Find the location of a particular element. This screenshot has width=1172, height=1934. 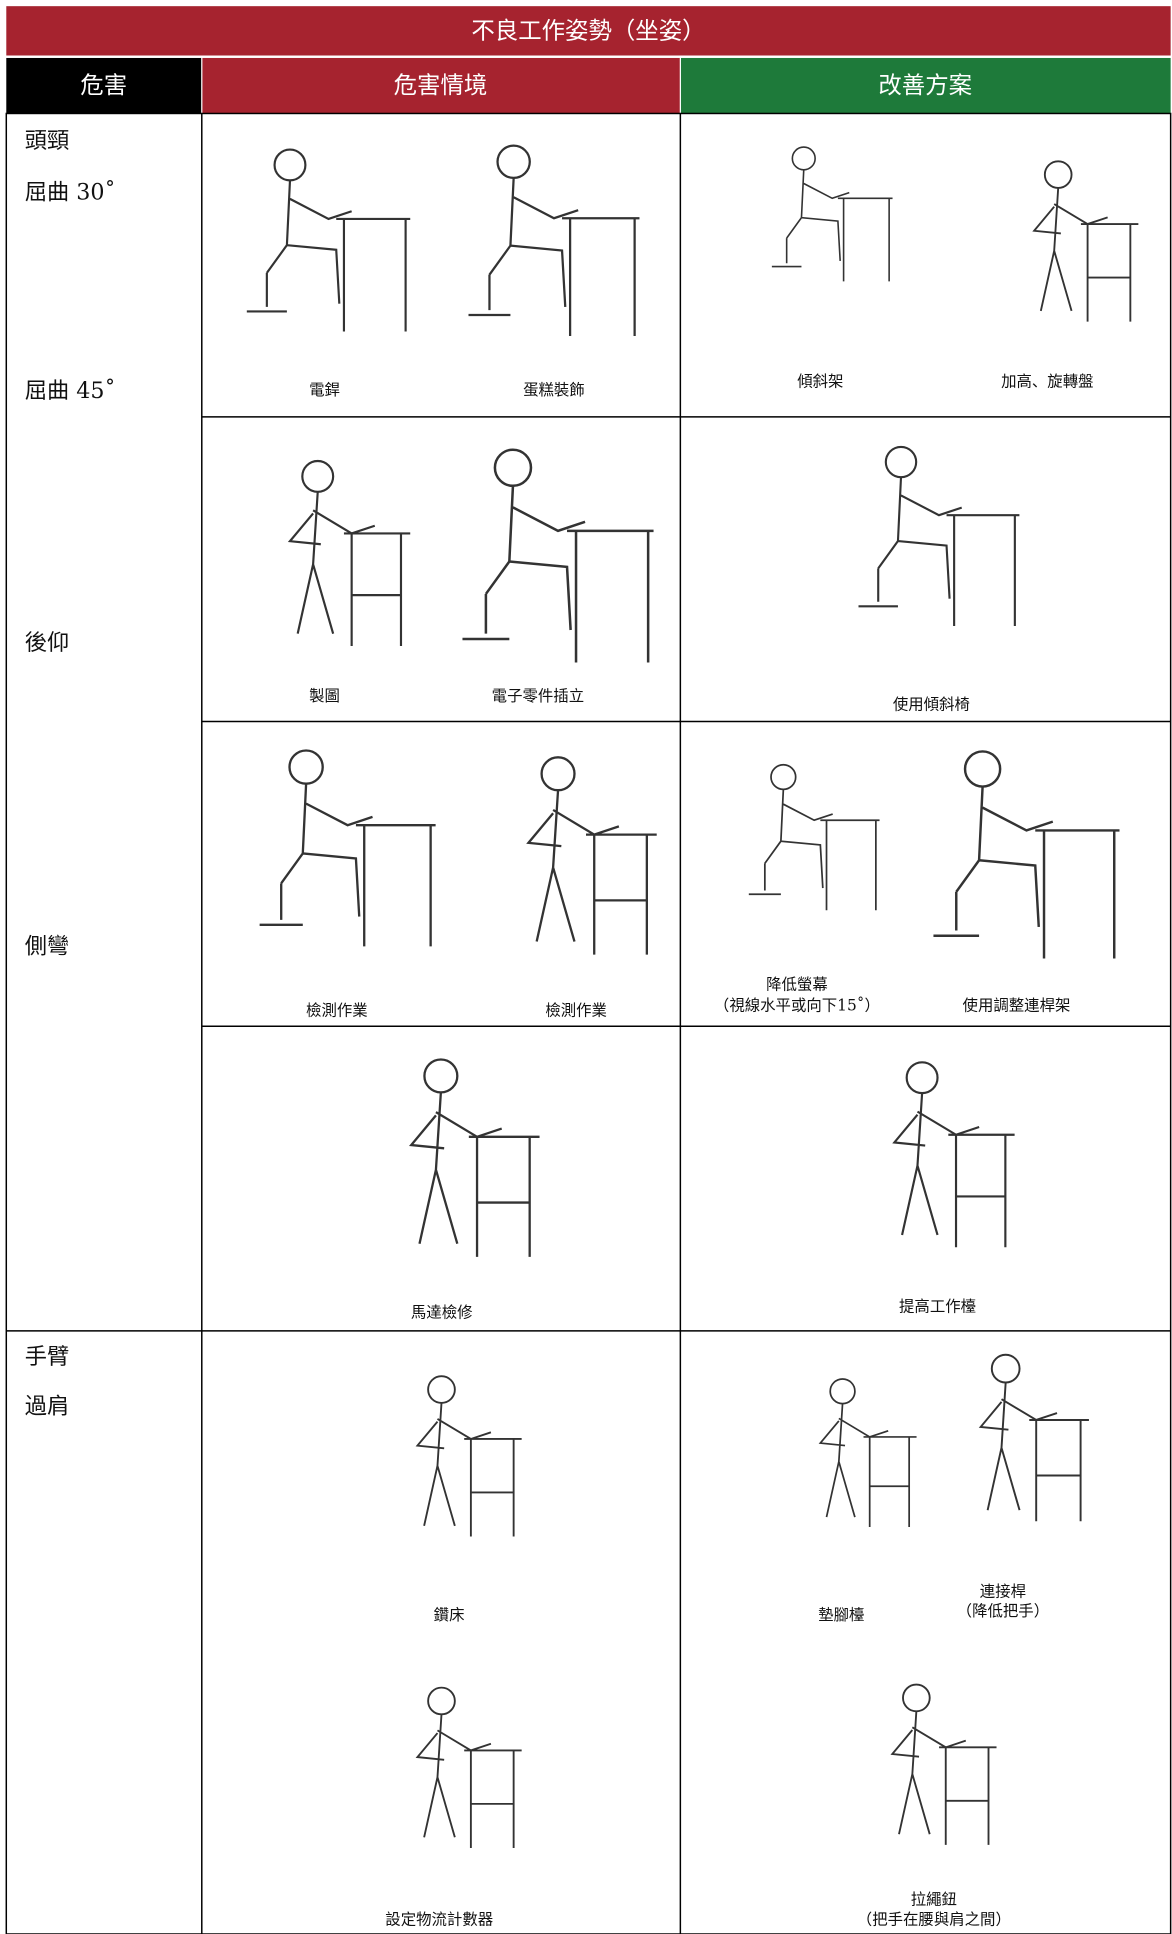

hazard: 手臂 is located at coordinates (47, 1357).